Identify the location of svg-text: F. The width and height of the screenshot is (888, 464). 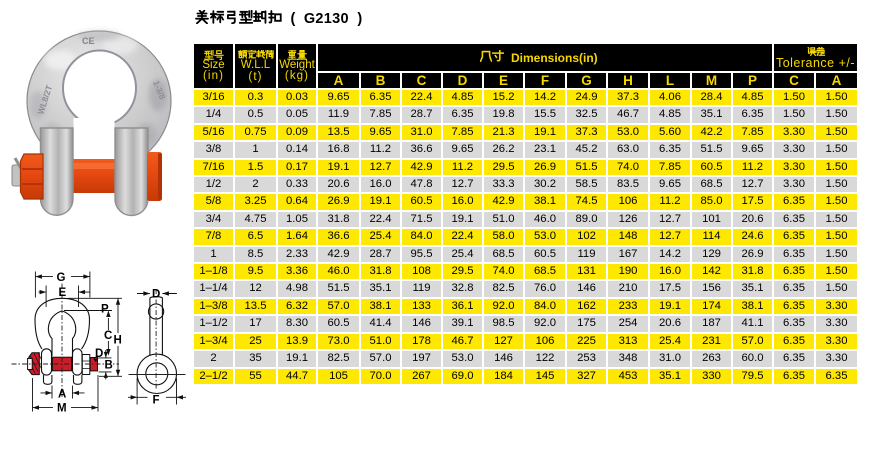
(156, 401).